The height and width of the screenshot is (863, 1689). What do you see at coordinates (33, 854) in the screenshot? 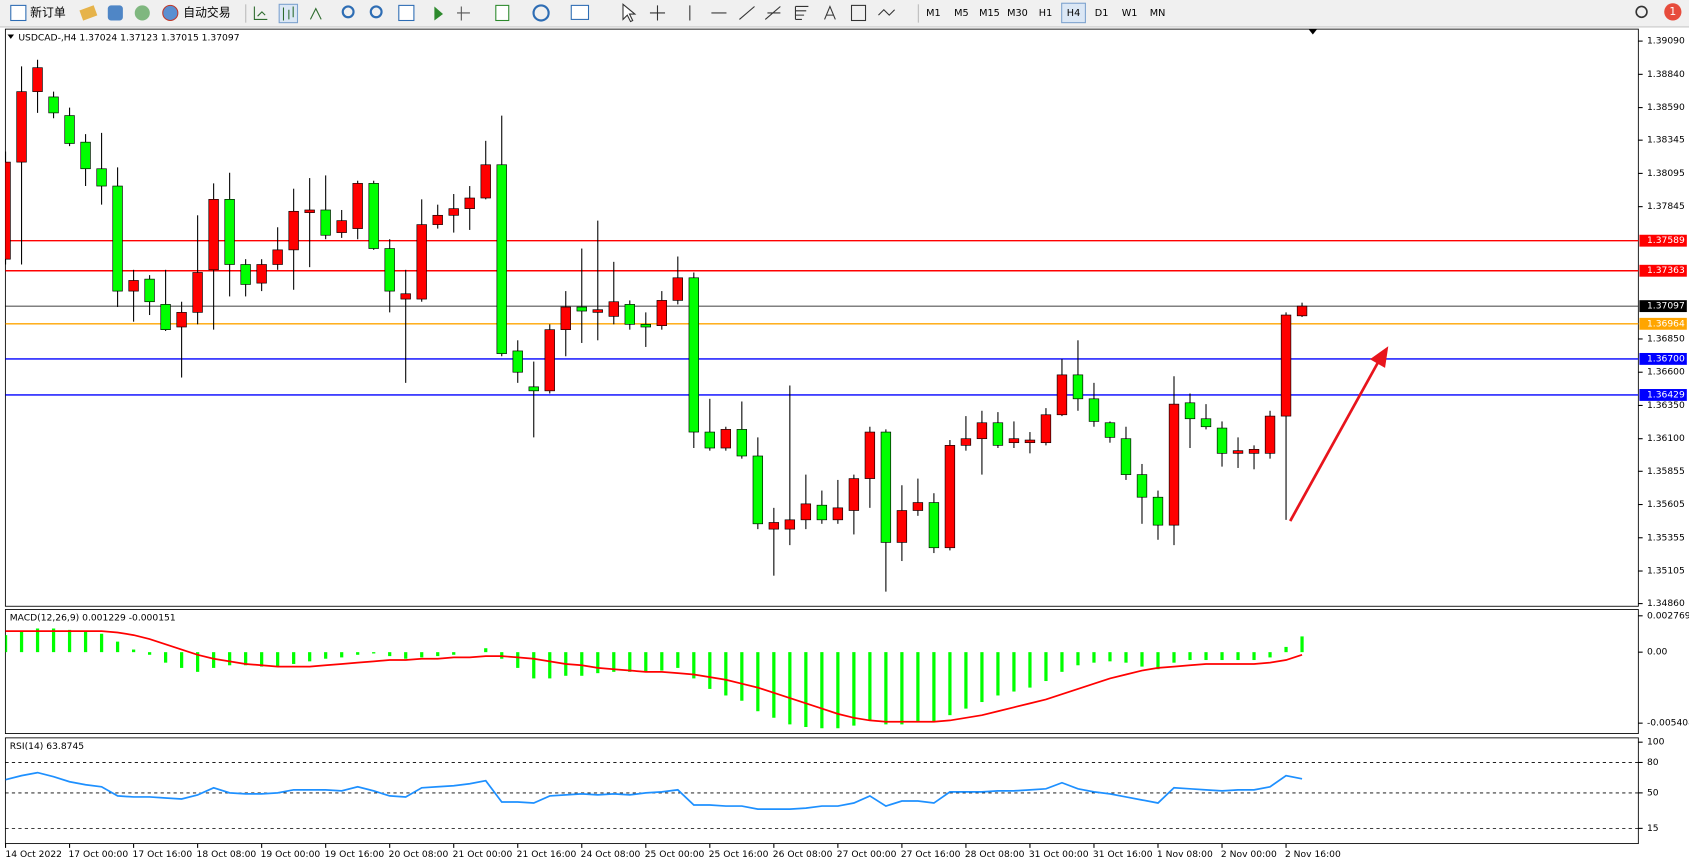
I see `x-tick-label: 14 Oct 2022` at bounding box center [33, 854].